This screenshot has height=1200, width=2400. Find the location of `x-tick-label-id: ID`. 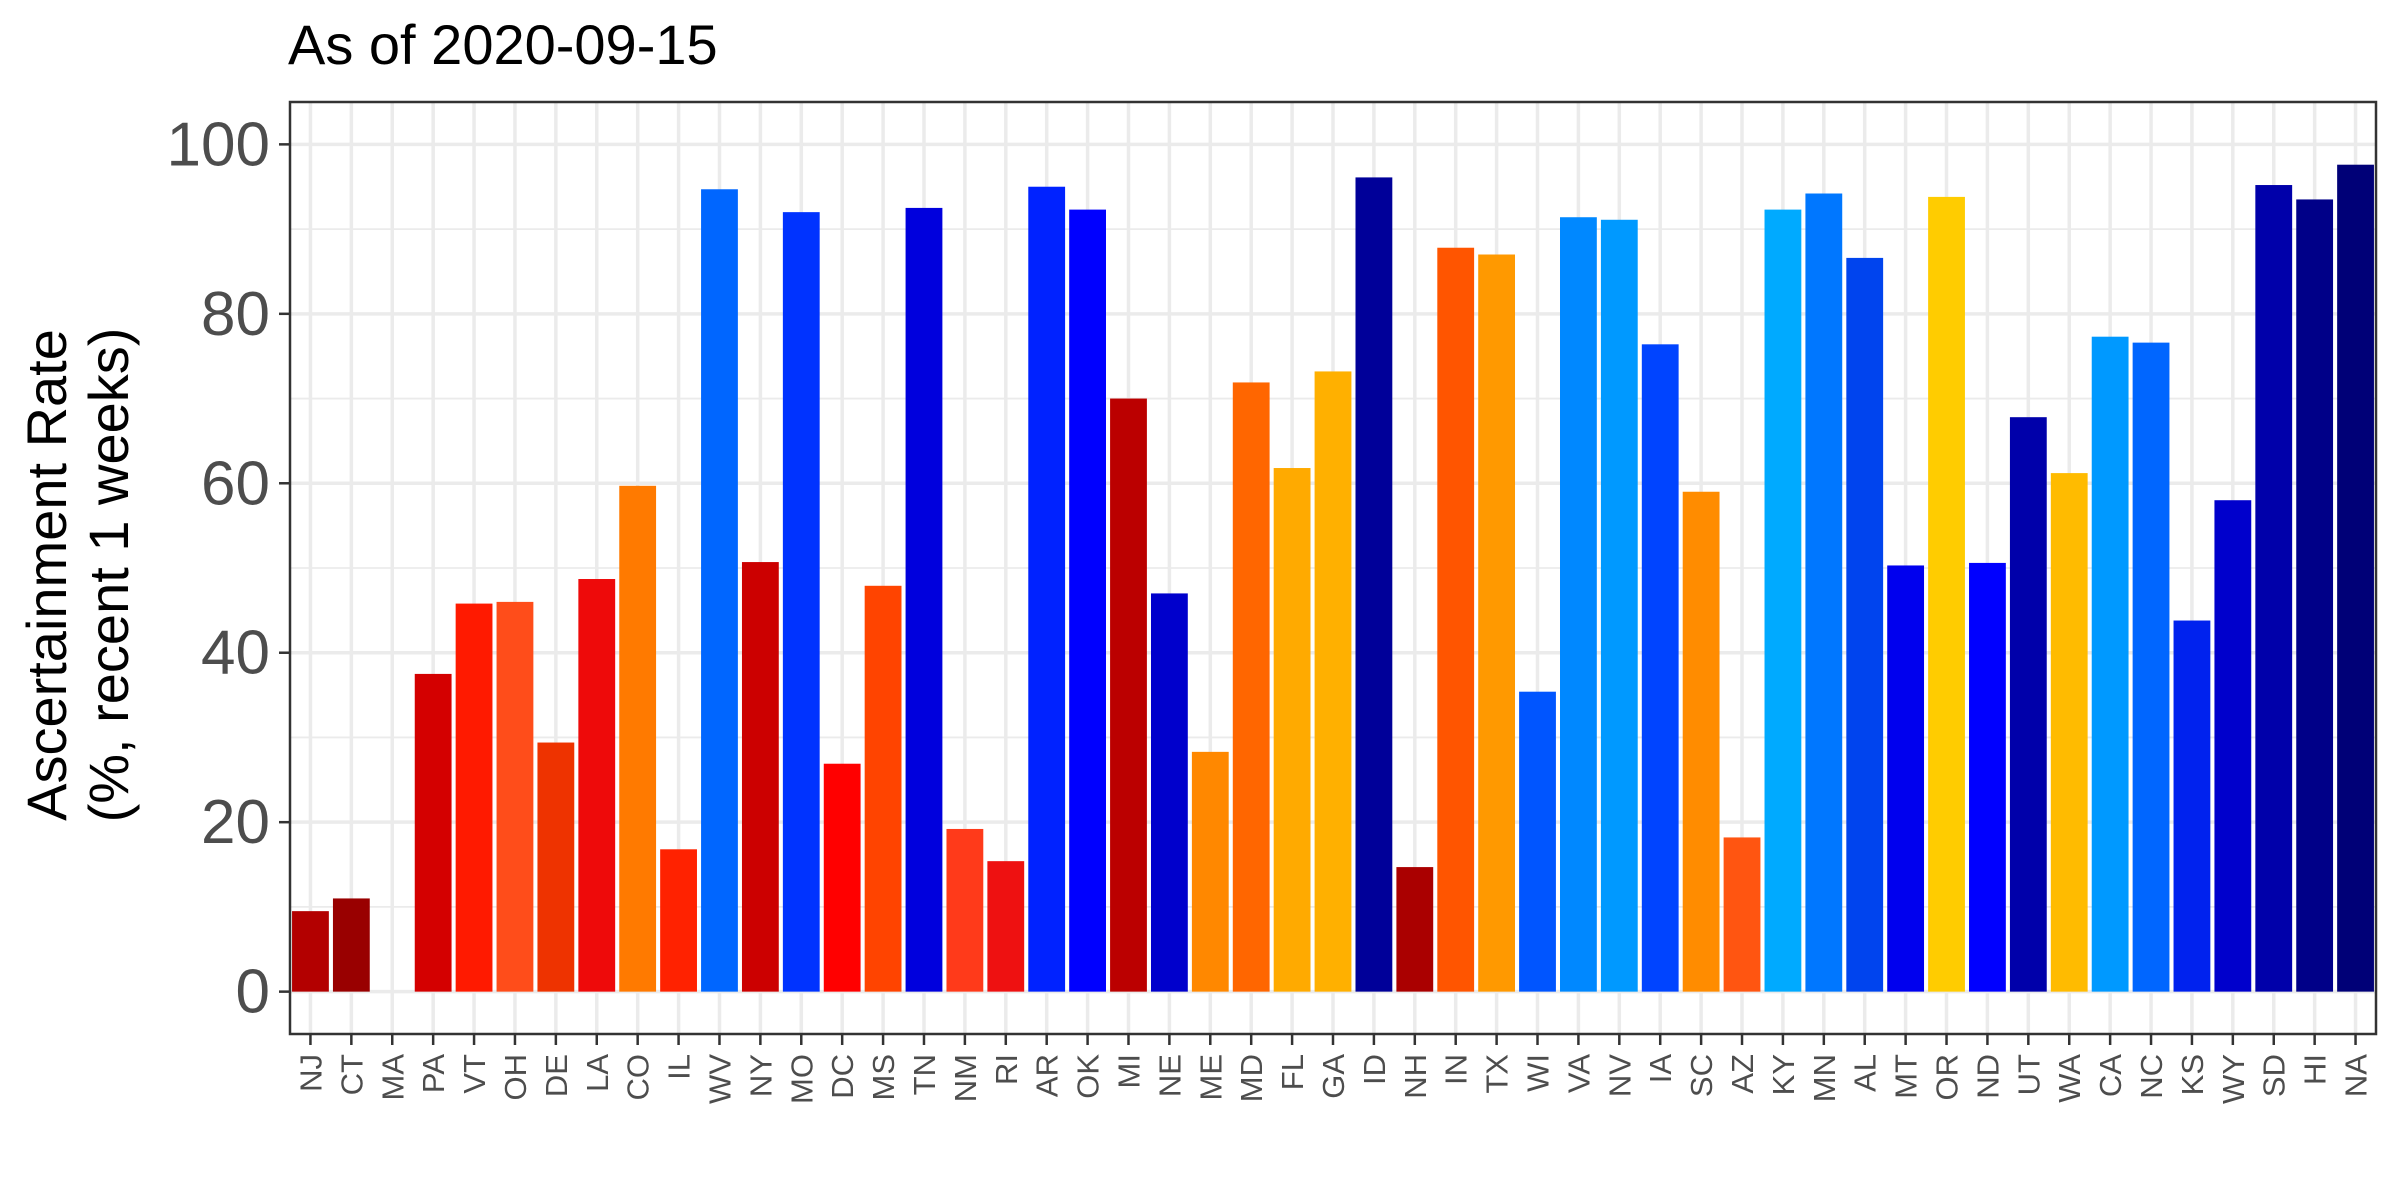

x-tick-label-id: ID is located at coordinates (1374, 1069).